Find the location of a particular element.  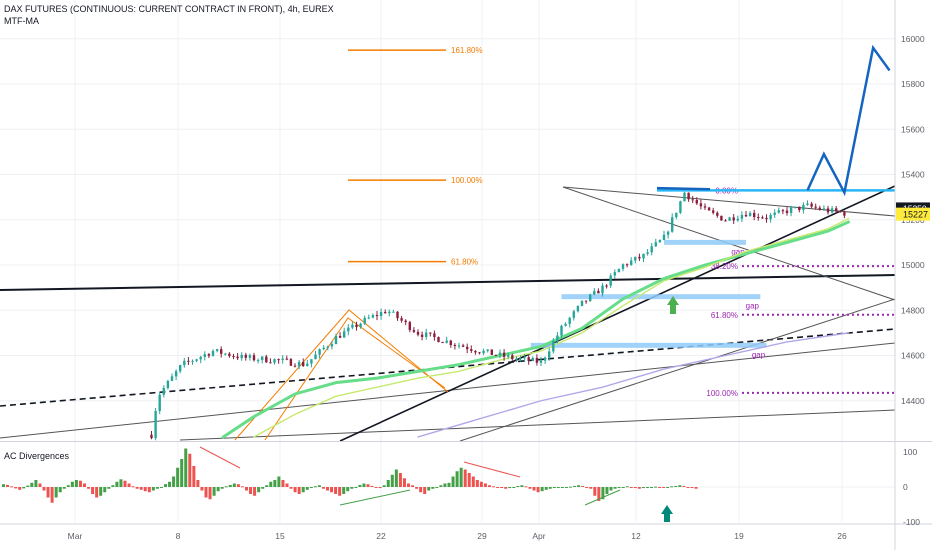

fib-level-label: 161.80% is located at coordinates (467, 50).